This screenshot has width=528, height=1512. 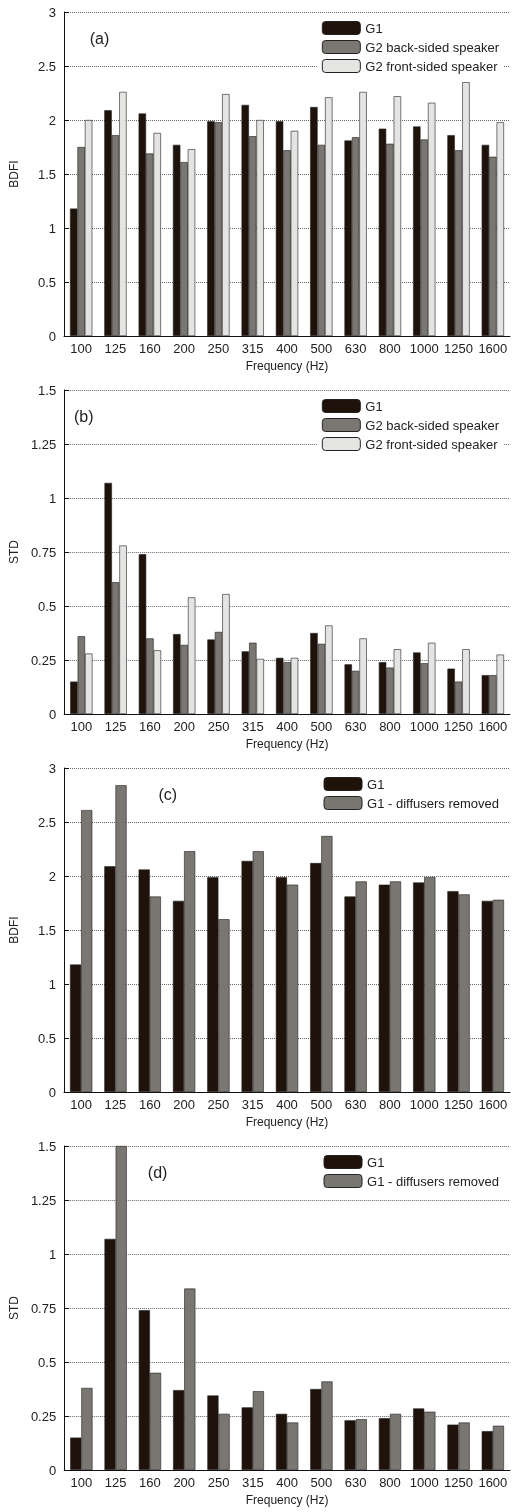 What do you see at coordinates (83, 416) in the screenshot?
I see `annotation: (b)` at bounding box center [83, 416].